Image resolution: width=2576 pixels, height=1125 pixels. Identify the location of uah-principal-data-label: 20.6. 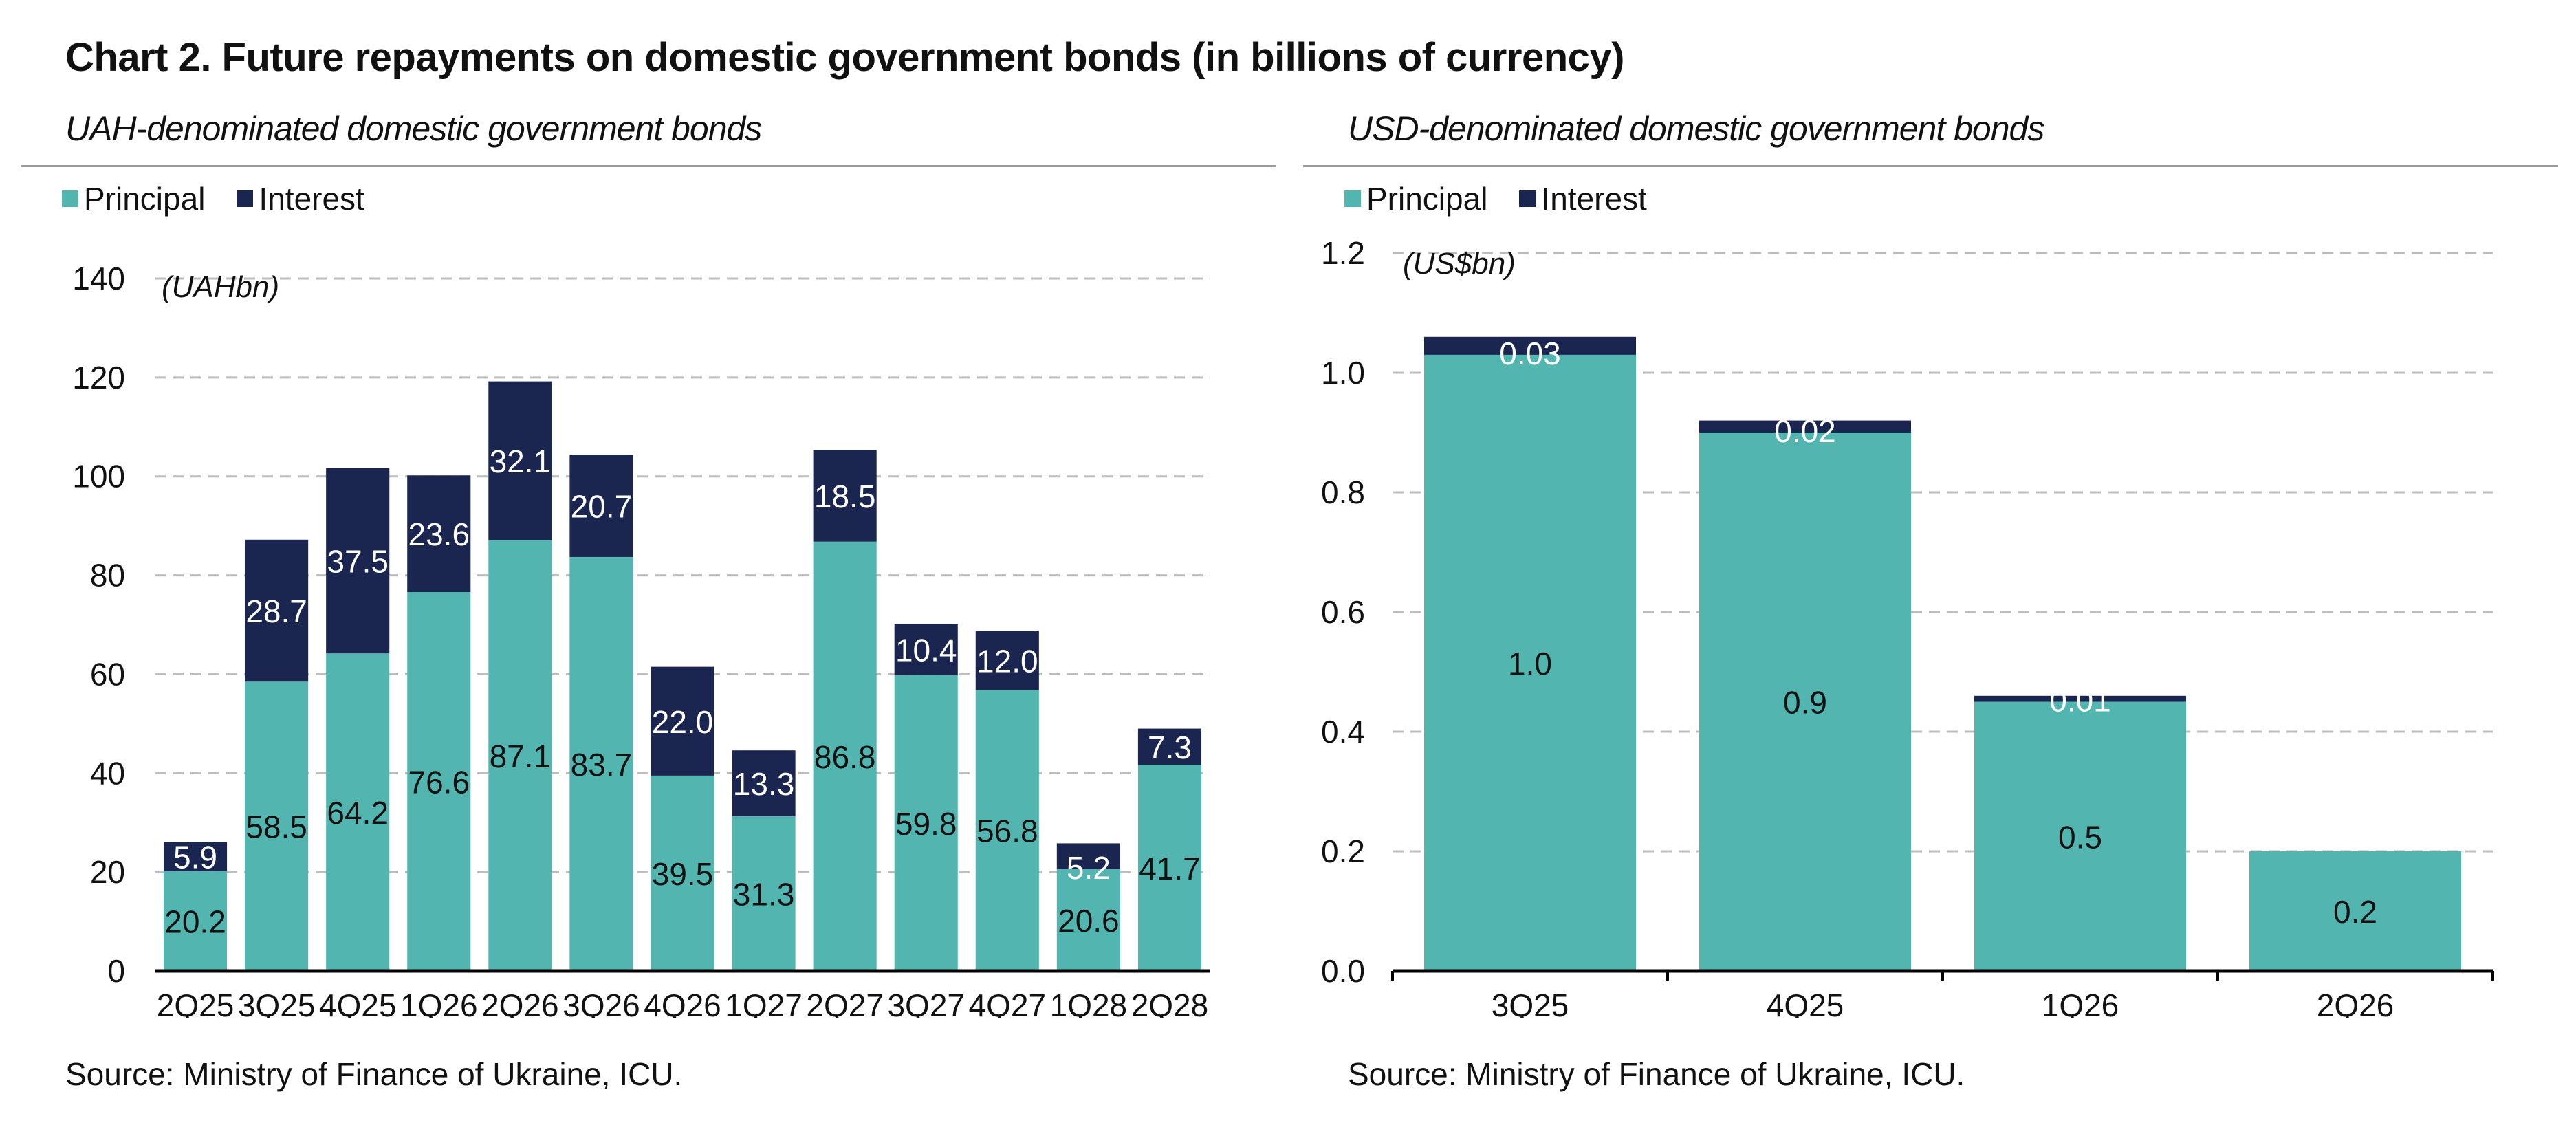
(1089, 921).